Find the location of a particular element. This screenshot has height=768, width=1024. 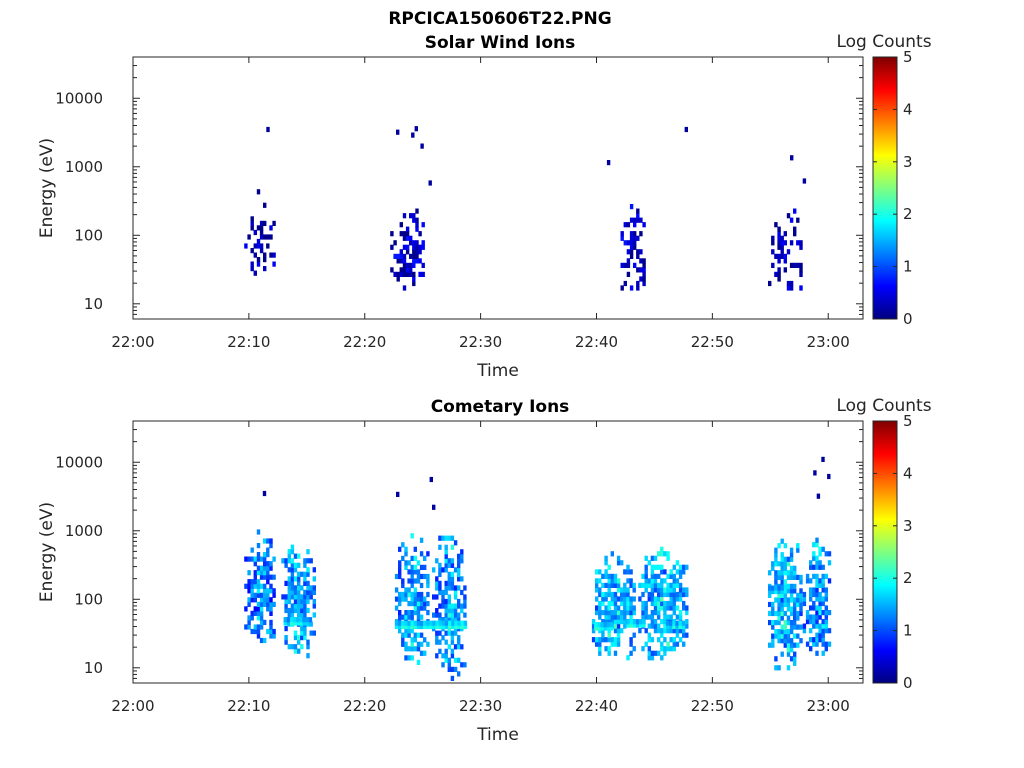

colorbar-tick-label: 3 is located at coordinates (908, 162).